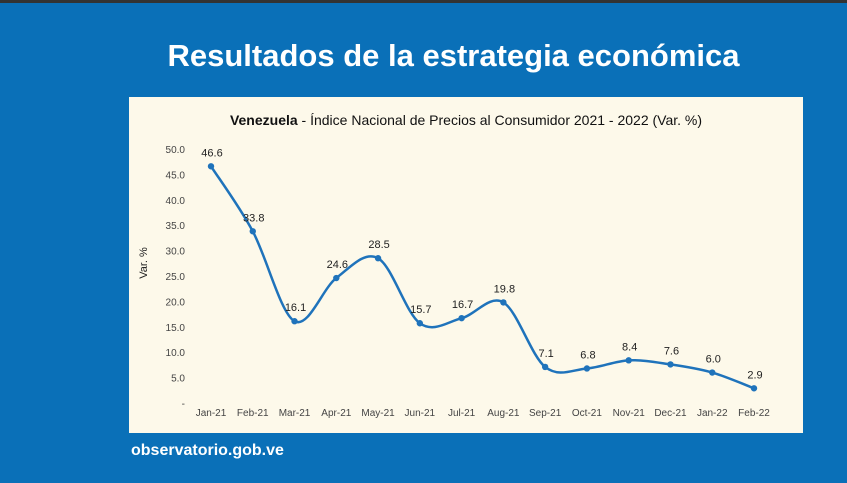 The width and height of the screenshot is (847, 483). I want to click on data-label: 46.6, so click(211, 153).